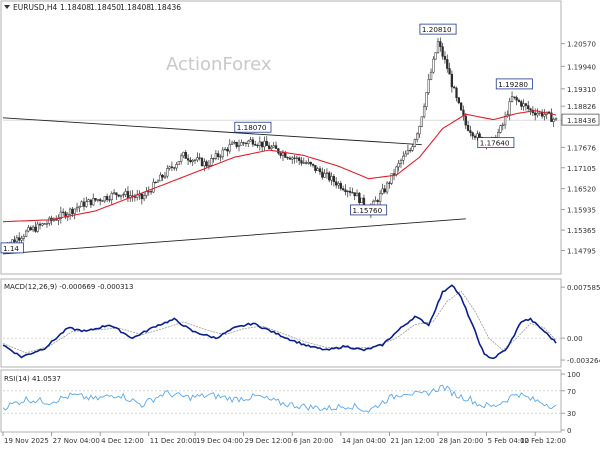  I want to click on price-tick-label: 1.16520, so click(581, 190).